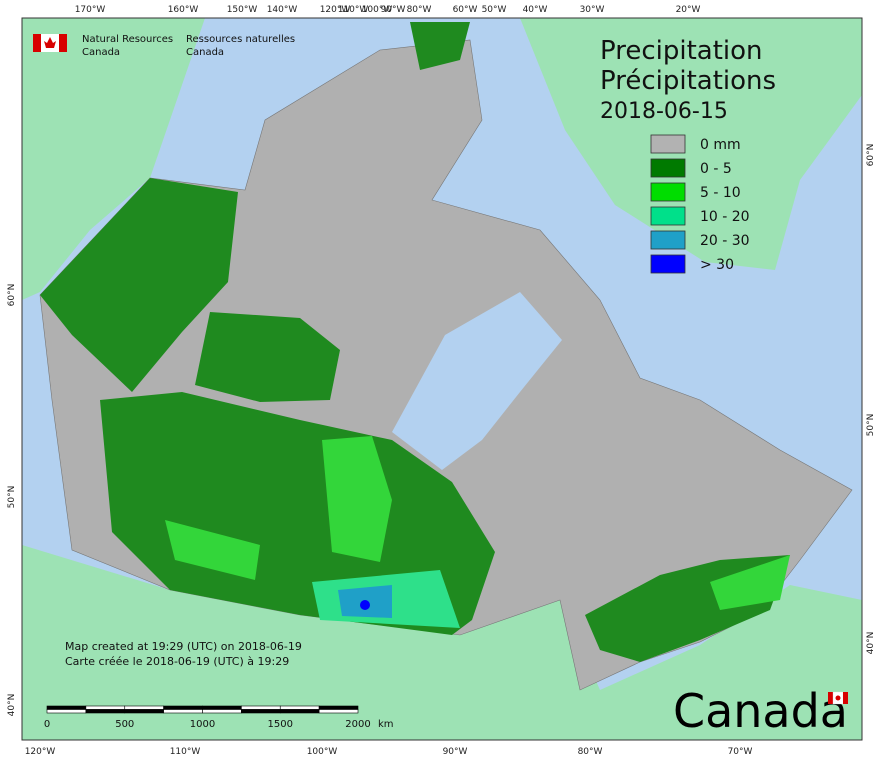 This screenshot has width=880, height=764. Describe the element at coordinates (465, 10) in the screenshot. I see `longitude-label: 60°W` at that location.